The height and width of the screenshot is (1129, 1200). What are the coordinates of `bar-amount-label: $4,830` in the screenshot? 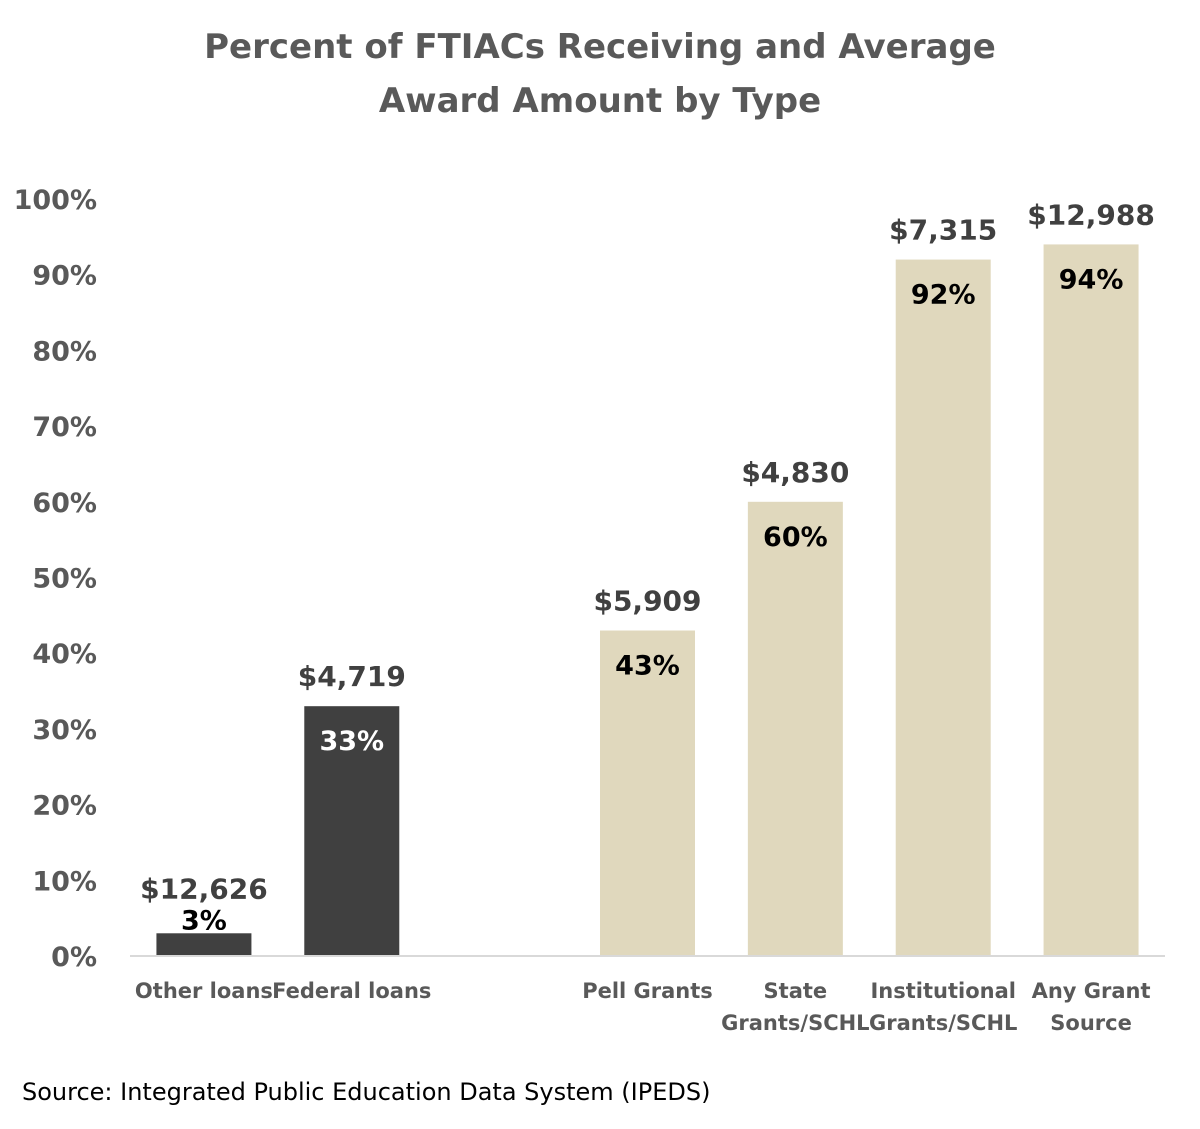 It's located at (795, 472).